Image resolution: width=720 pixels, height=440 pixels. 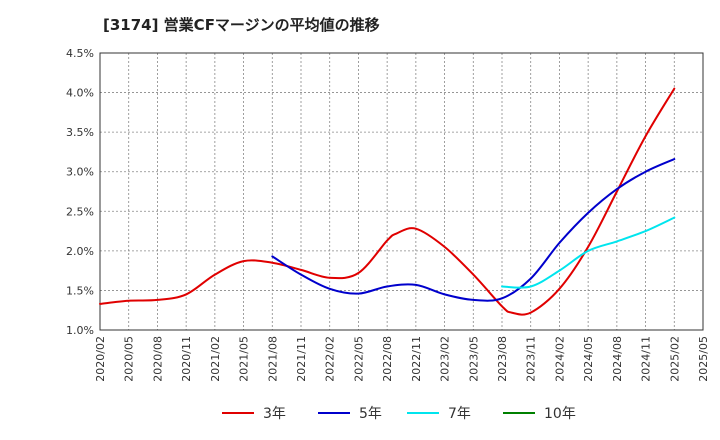 What do you see at coordinates (80, 132) in the screenshot?
I see `y-tick-label: 3.5%` at bounding box center [80, 132].